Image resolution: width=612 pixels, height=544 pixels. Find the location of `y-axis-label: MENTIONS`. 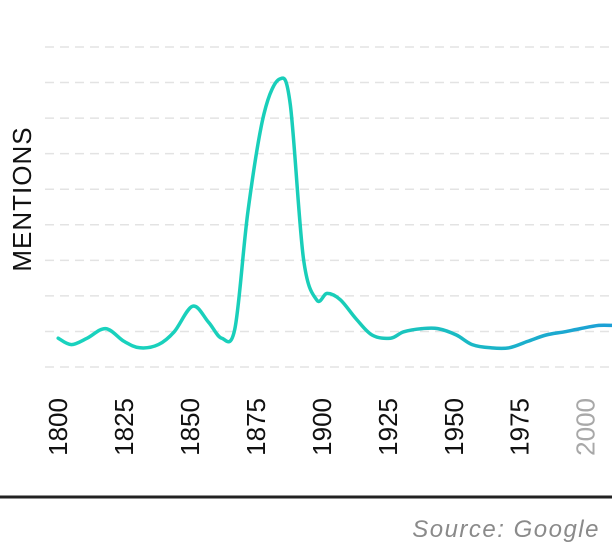

y-axis-label: MENTIONS is located at coordinates (22, 198).